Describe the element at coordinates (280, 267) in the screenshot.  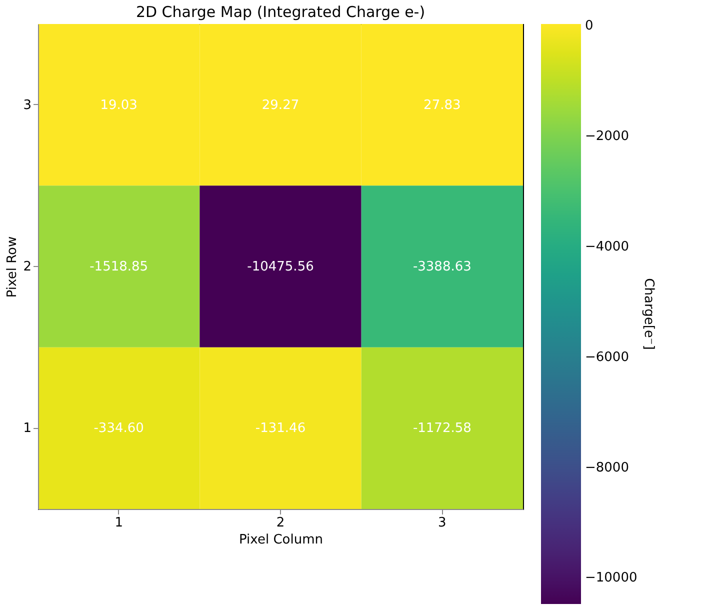
I see `data-label: -10475.56` at that location.